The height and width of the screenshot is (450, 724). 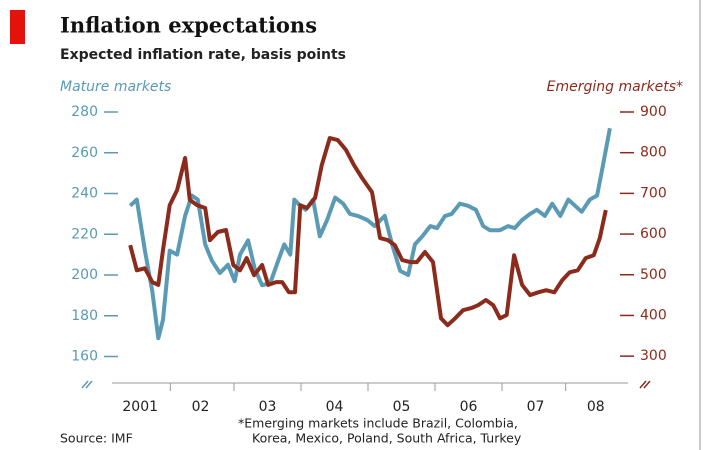 I want to click on y-tick-label: 200, so click(x=84, y=275).